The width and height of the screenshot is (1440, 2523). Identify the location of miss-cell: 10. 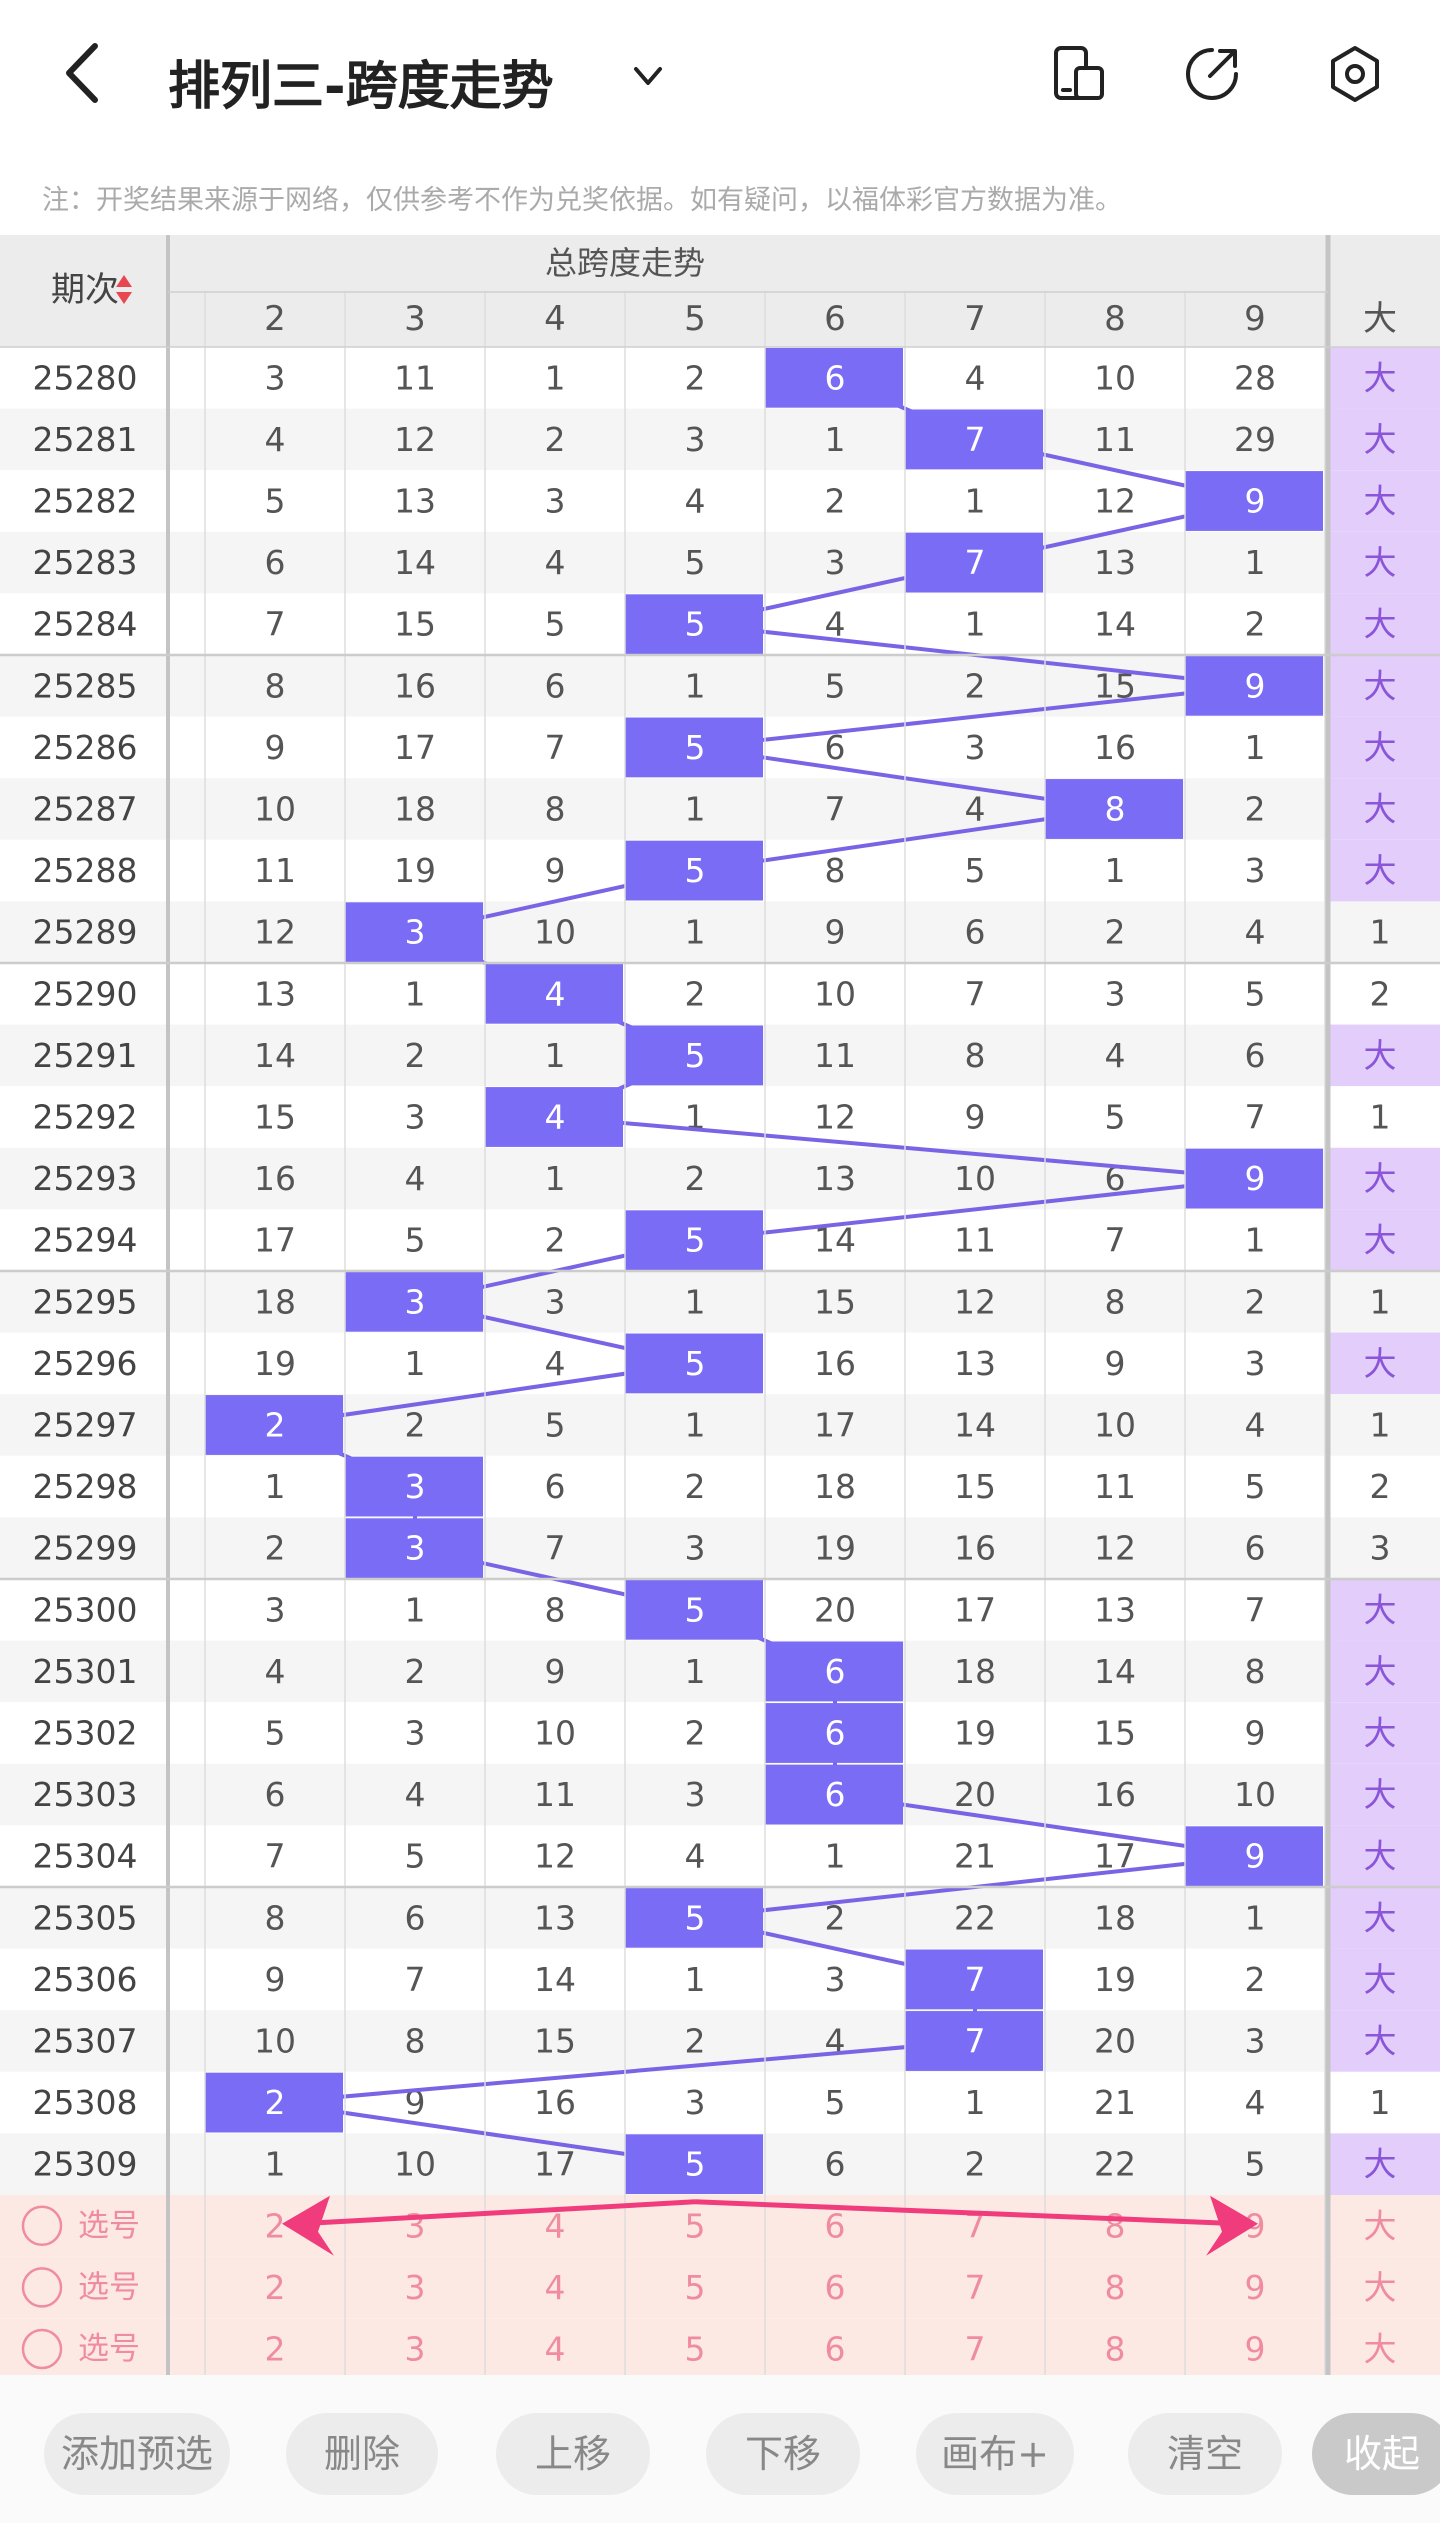
(275, 2041).